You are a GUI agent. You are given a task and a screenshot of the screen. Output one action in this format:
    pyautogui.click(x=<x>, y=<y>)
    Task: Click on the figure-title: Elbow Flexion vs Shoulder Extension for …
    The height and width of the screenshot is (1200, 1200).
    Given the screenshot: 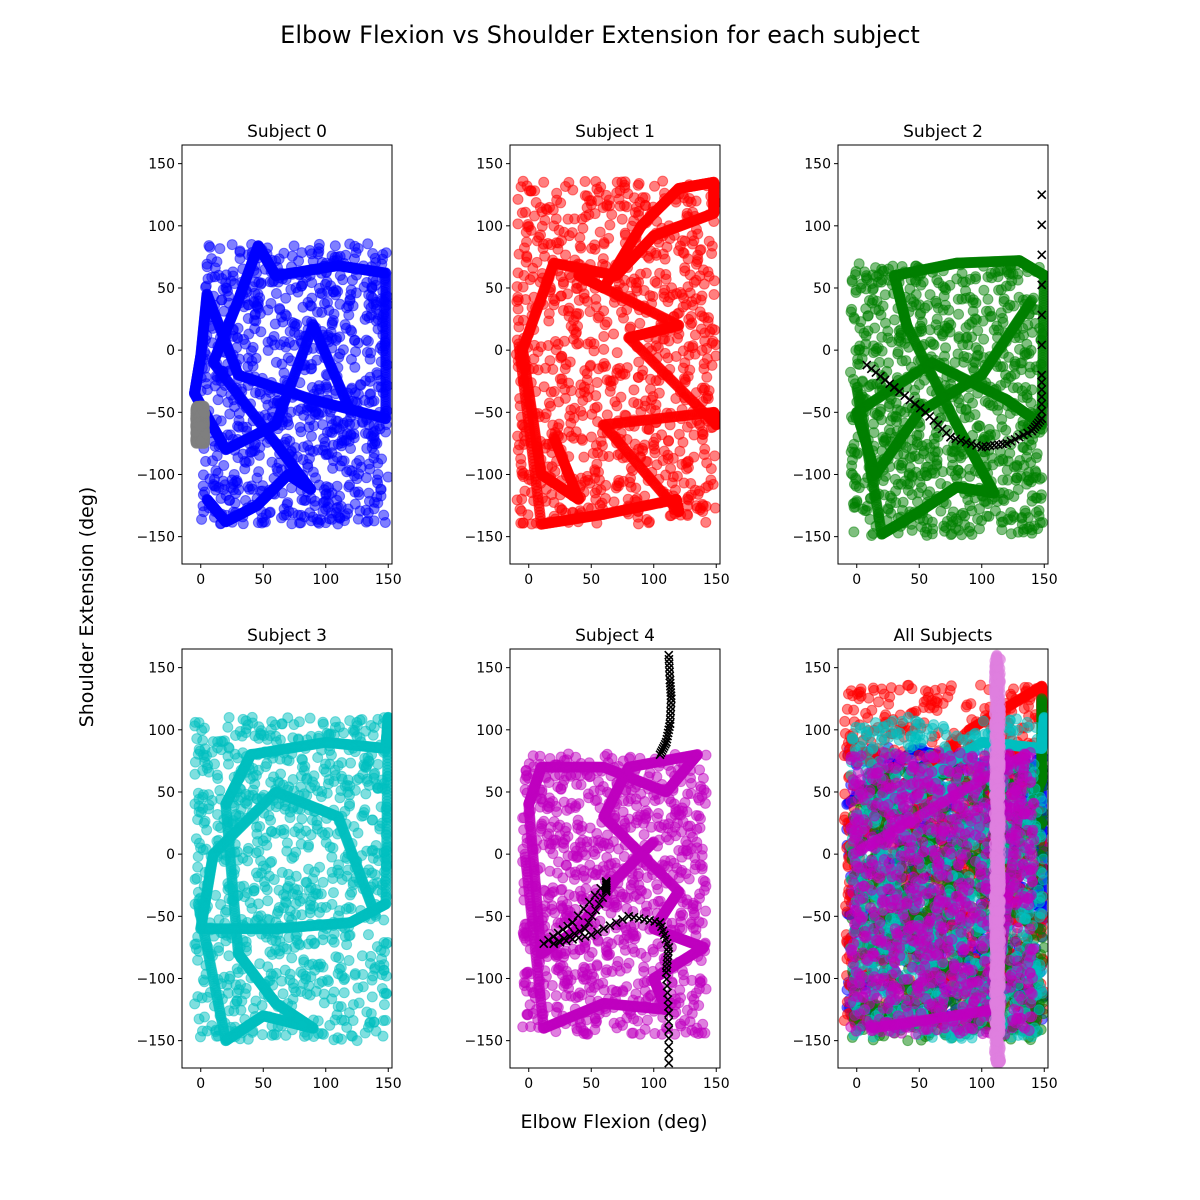 What is the action you would take?
    pyautogui.click(x=600, y=35)
    